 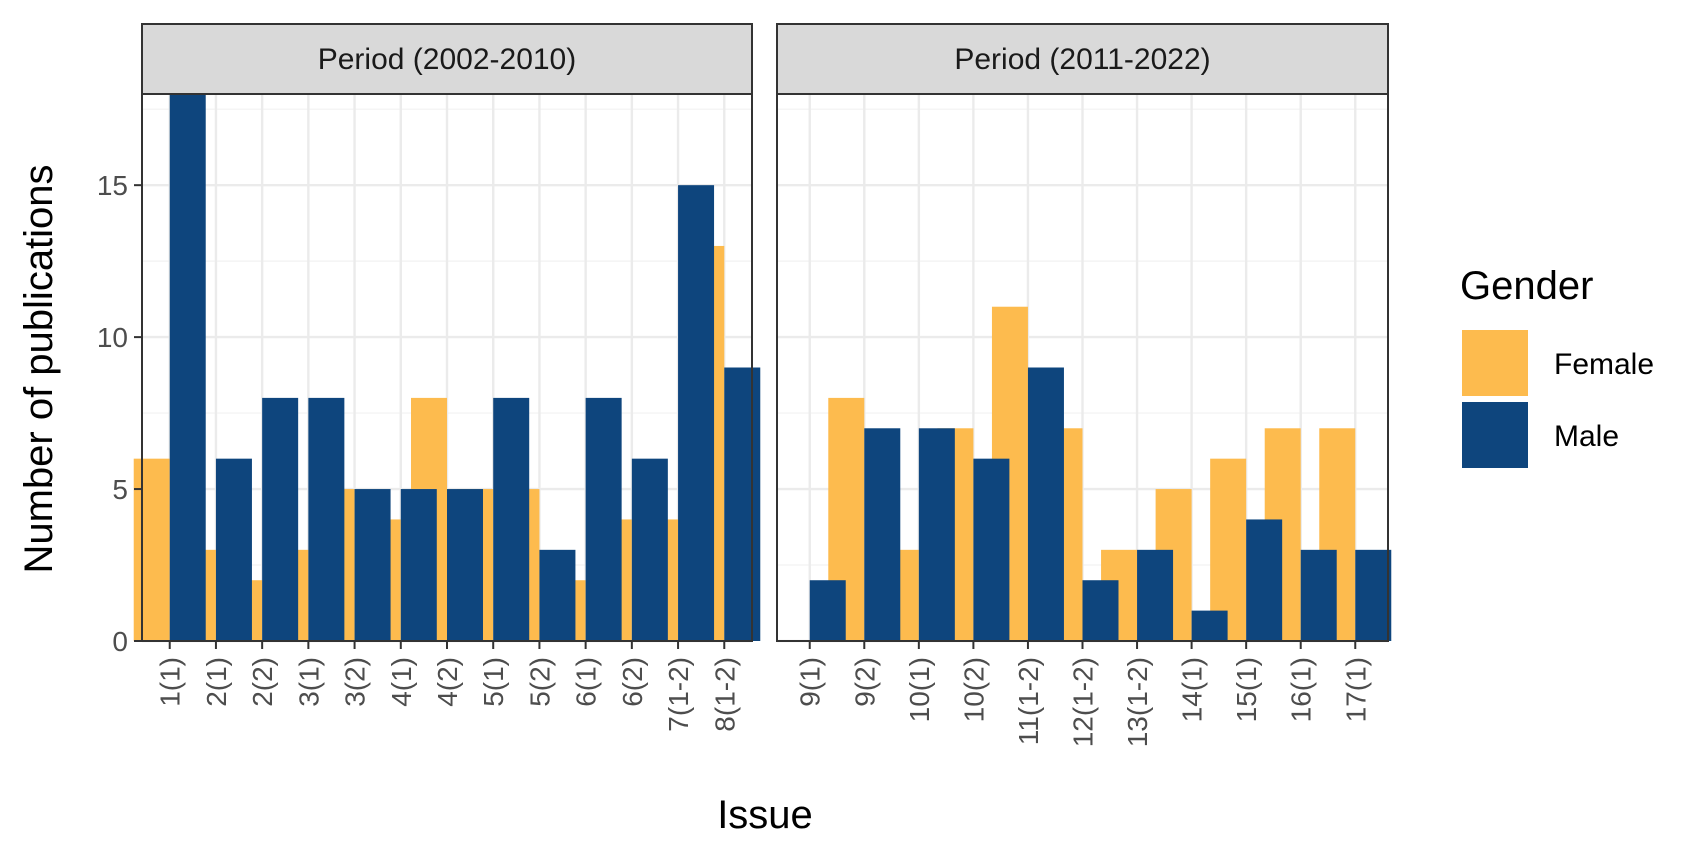 I want to click on x-tick-label: 10(1), so click(x=919, y=689).